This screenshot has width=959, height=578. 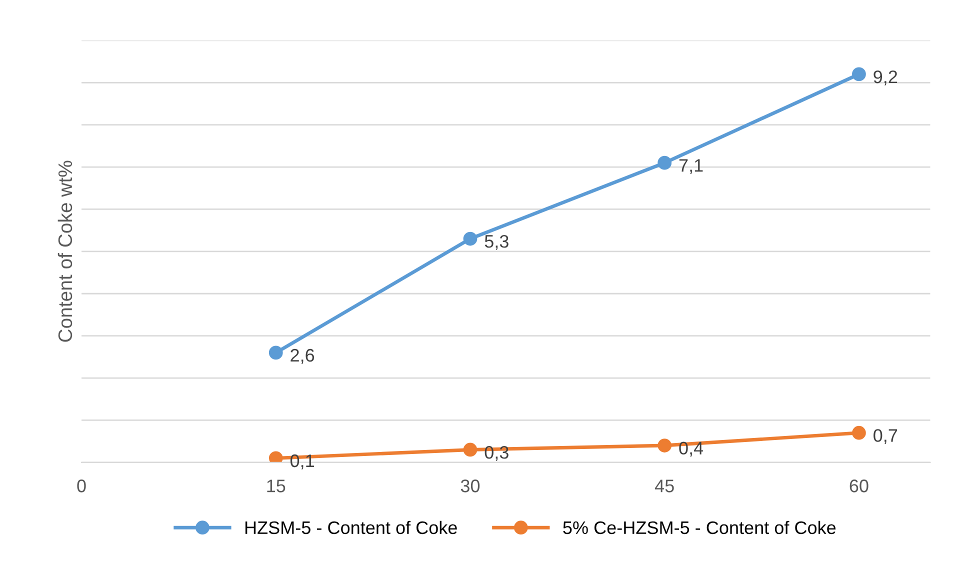 I want to click on x-tick-label: 0, so click(x=81, y=486).